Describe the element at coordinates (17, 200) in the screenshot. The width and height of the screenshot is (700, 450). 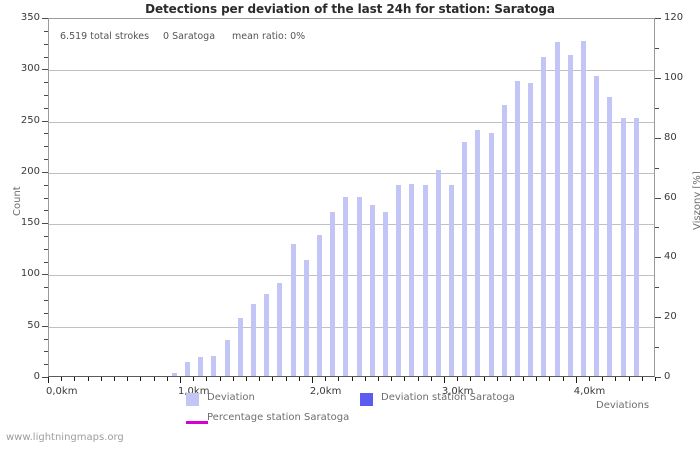
I see `y-axis-left-title: Count` at that location.